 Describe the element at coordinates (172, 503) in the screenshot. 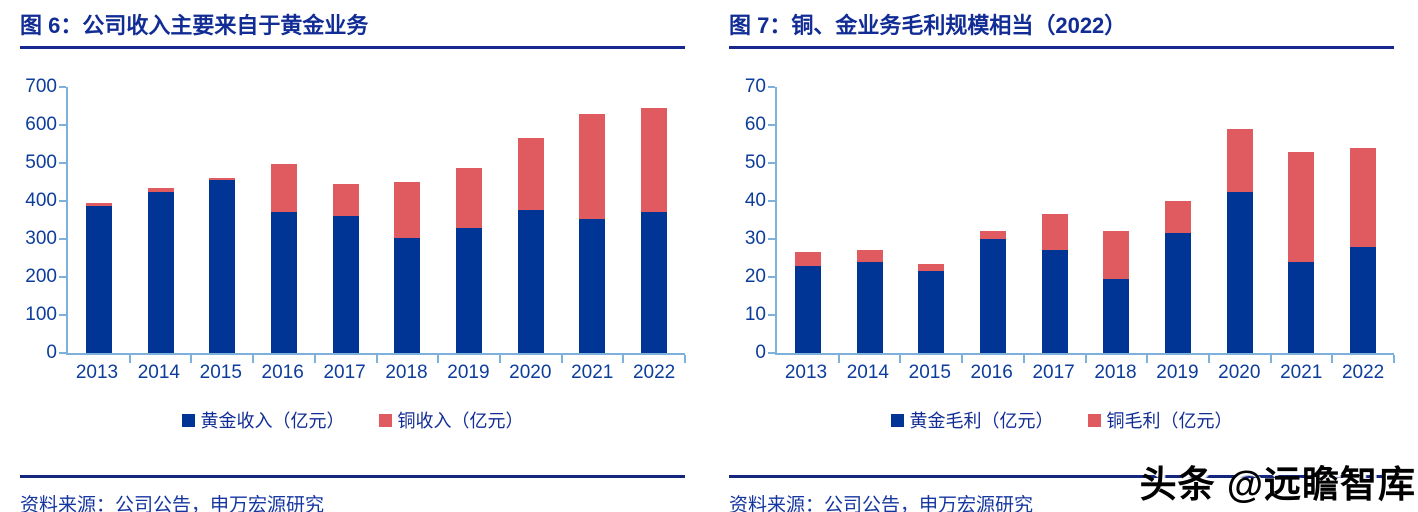

I see `figure-6-source: 资料来源：公司公告，申万宏源研究` at that location.